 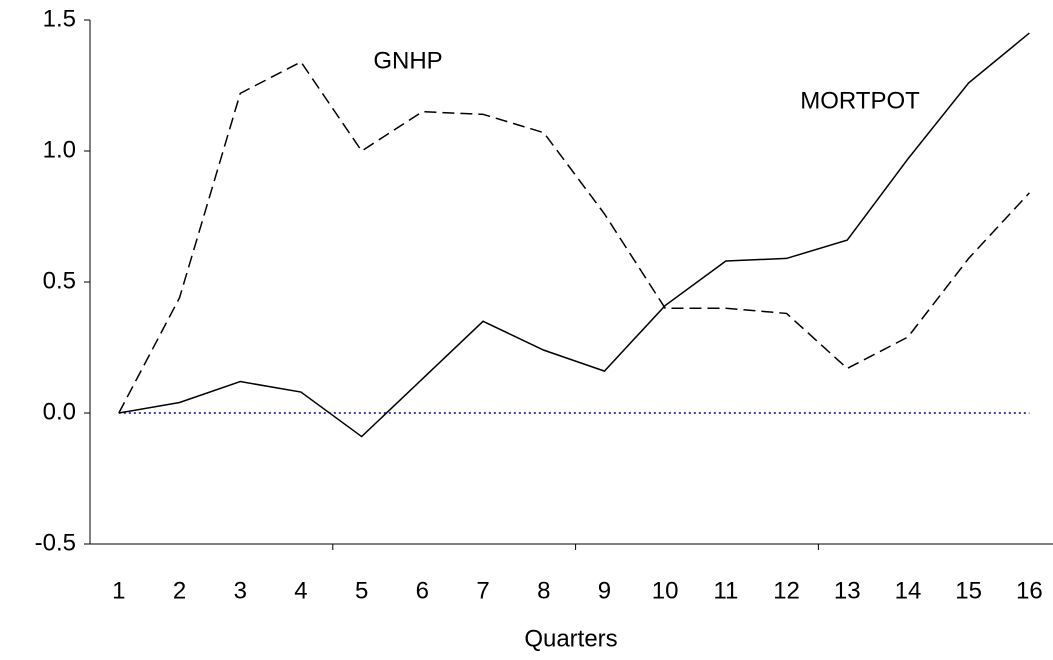 I want to click on x-tick-label: 6, so click(x=422, y=590).